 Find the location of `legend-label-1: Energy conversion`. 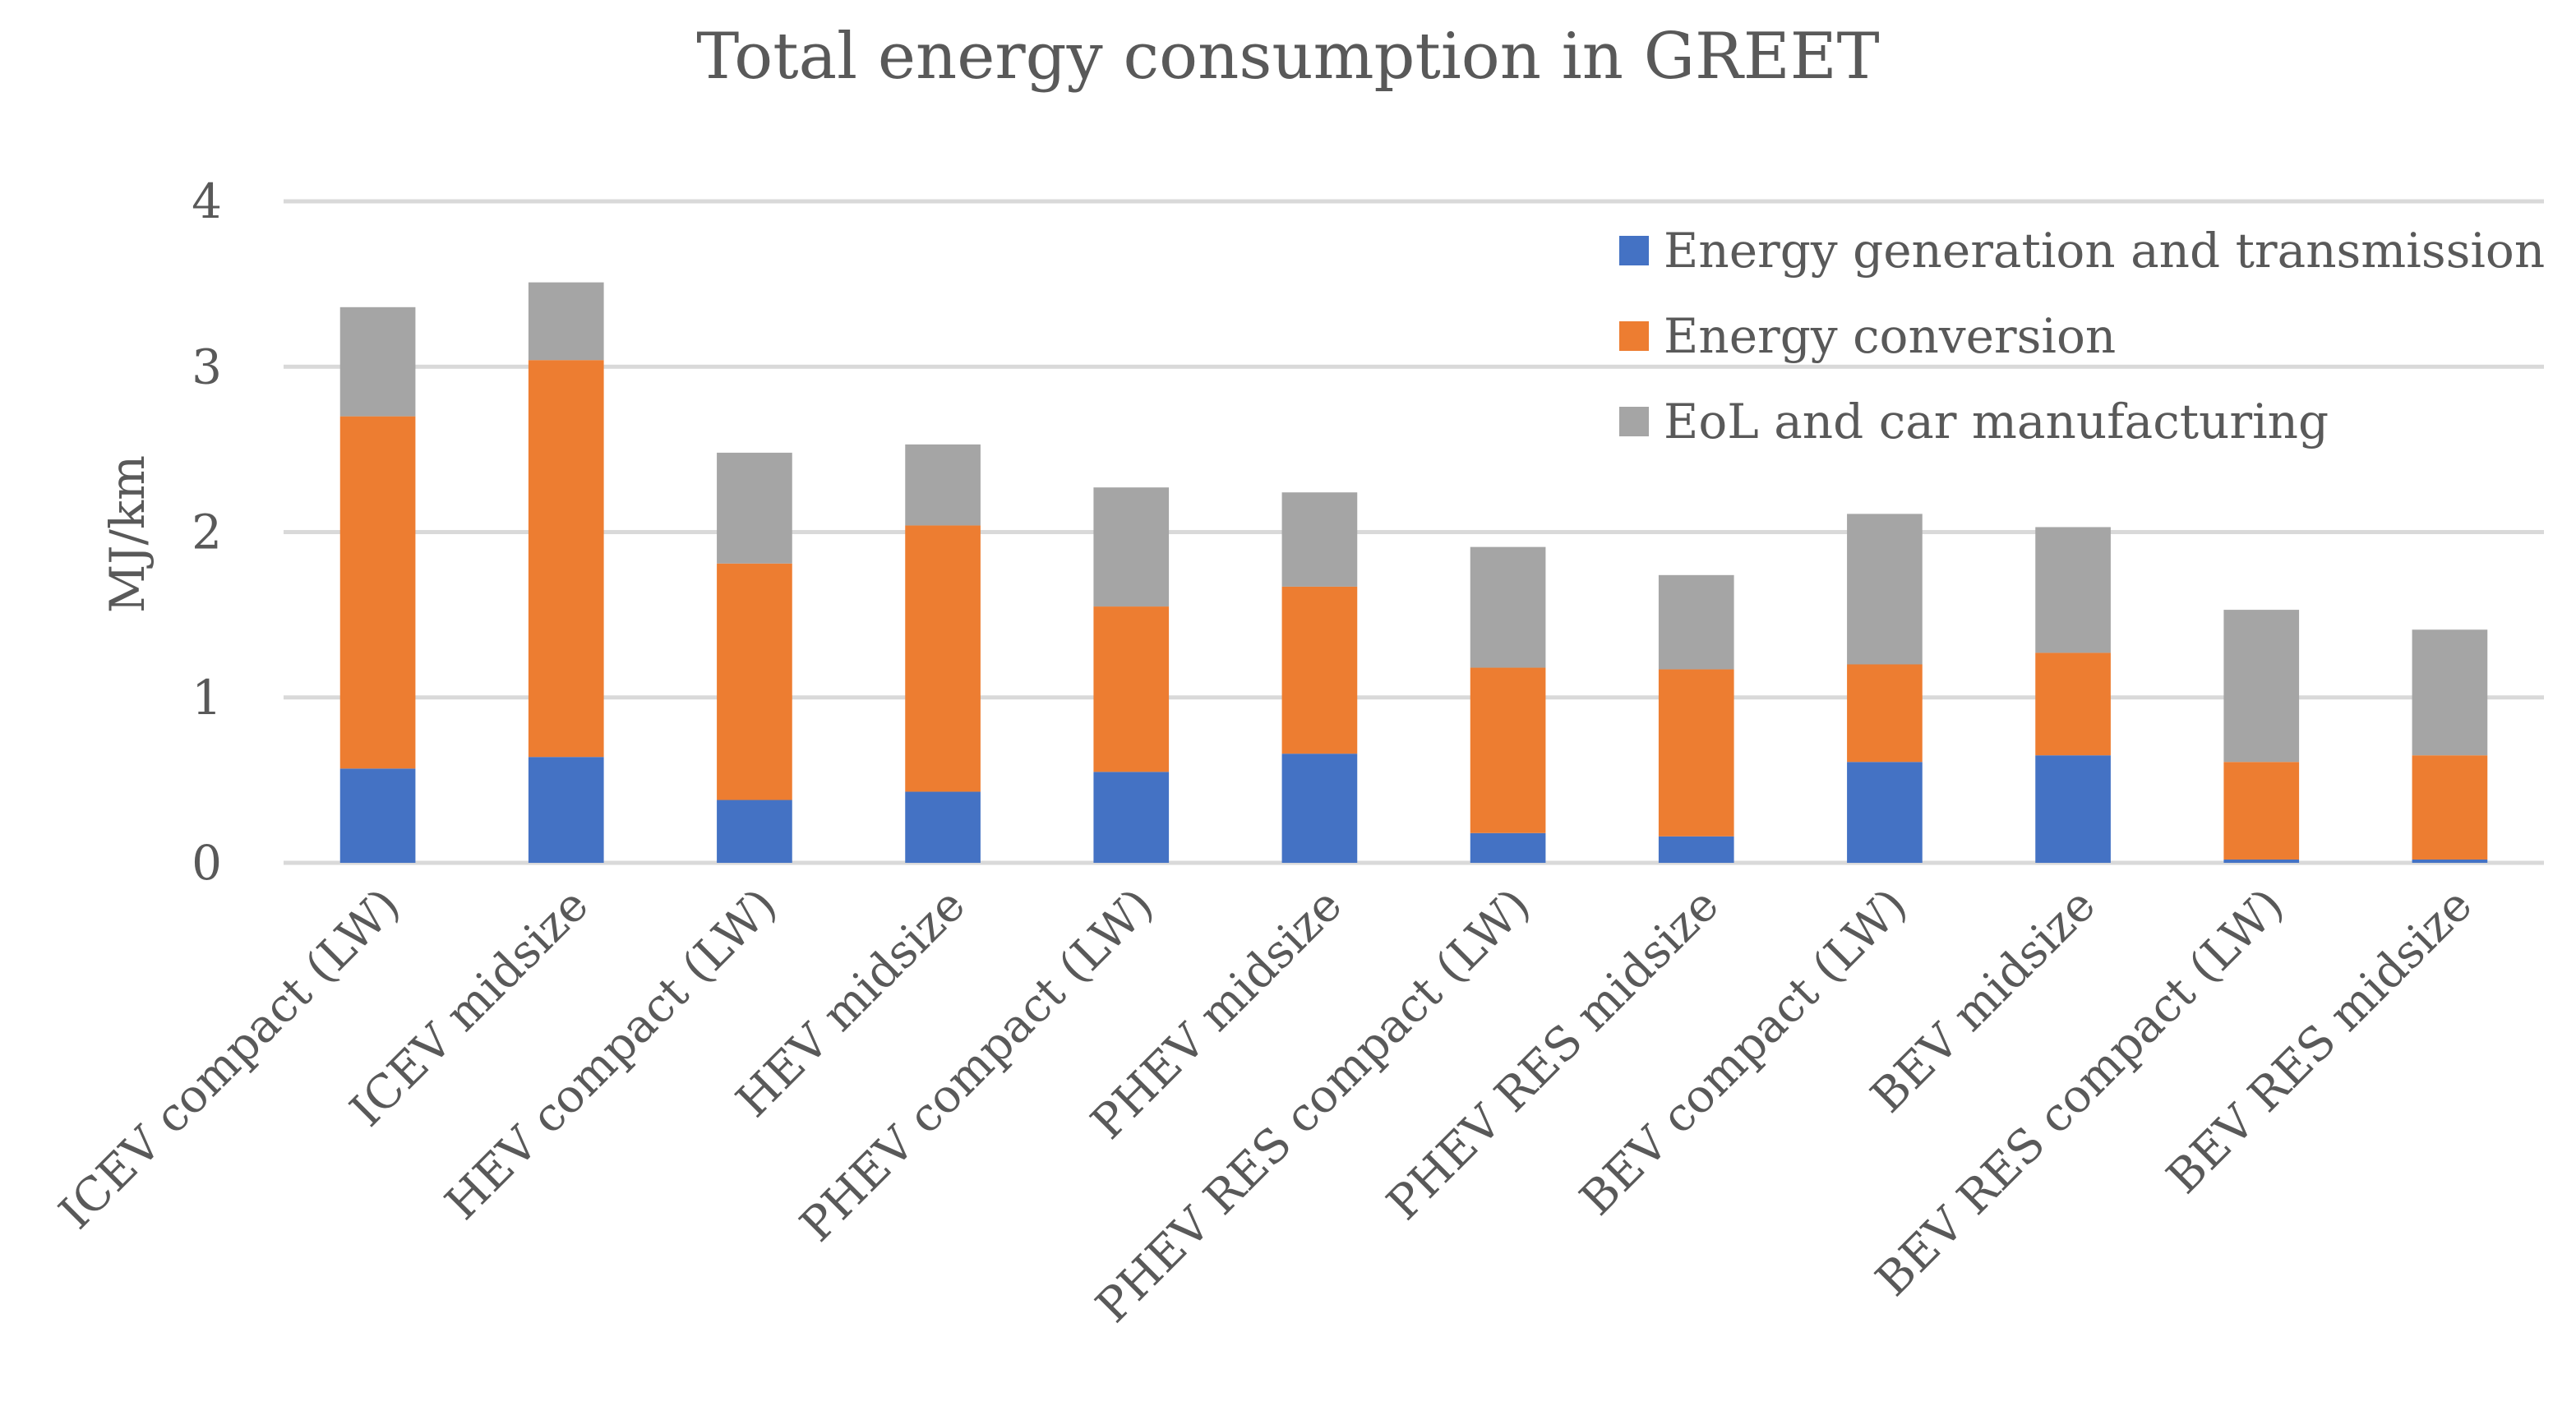

legend-label-1: Energy conversion is located at coordinates (1890, 336).